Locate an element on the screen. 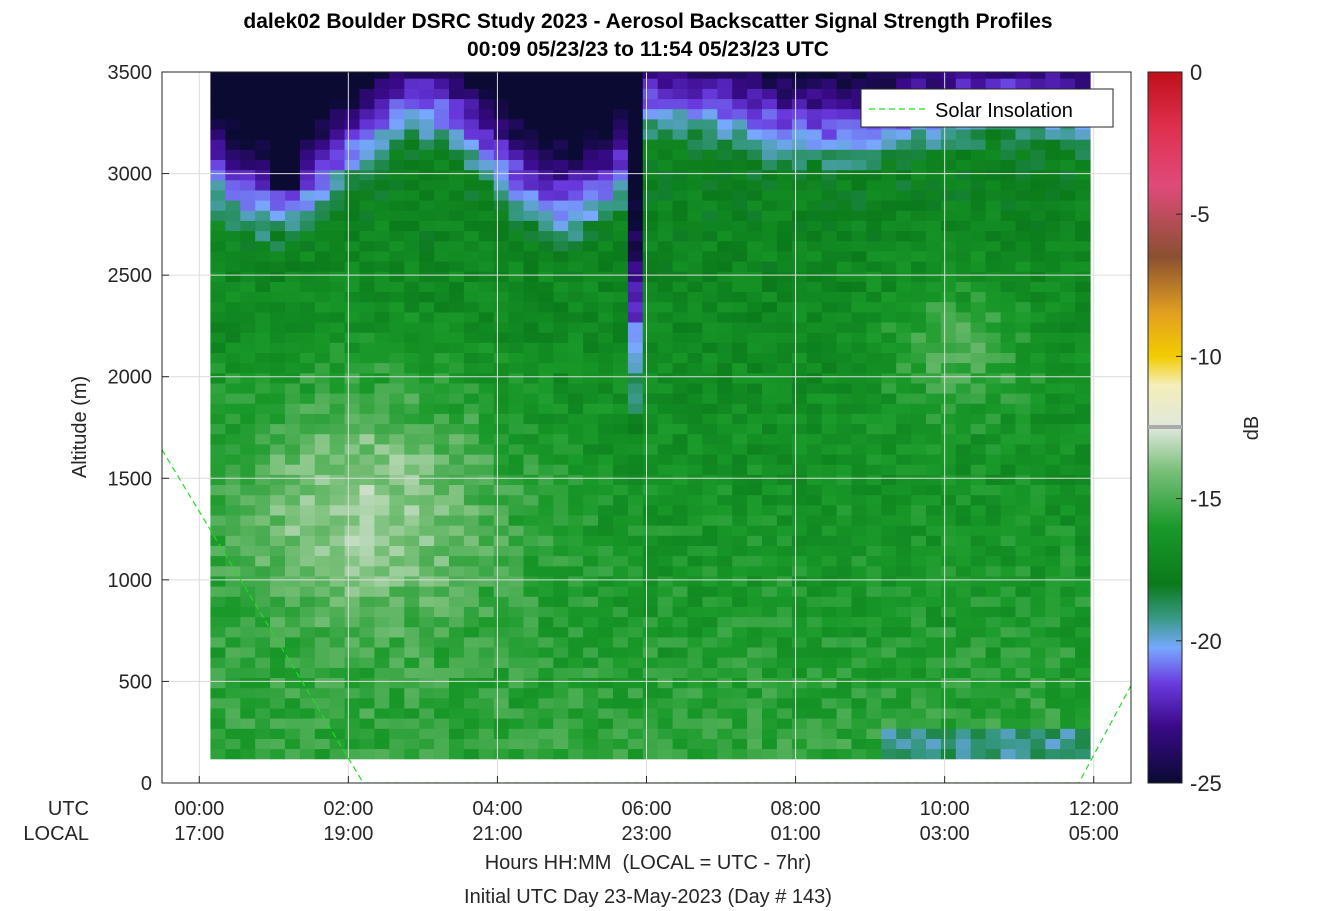 The width and height of the screenshot is (1343, 911). x-tick-label-utc: 02:00 is located at coordinates (348, 809).